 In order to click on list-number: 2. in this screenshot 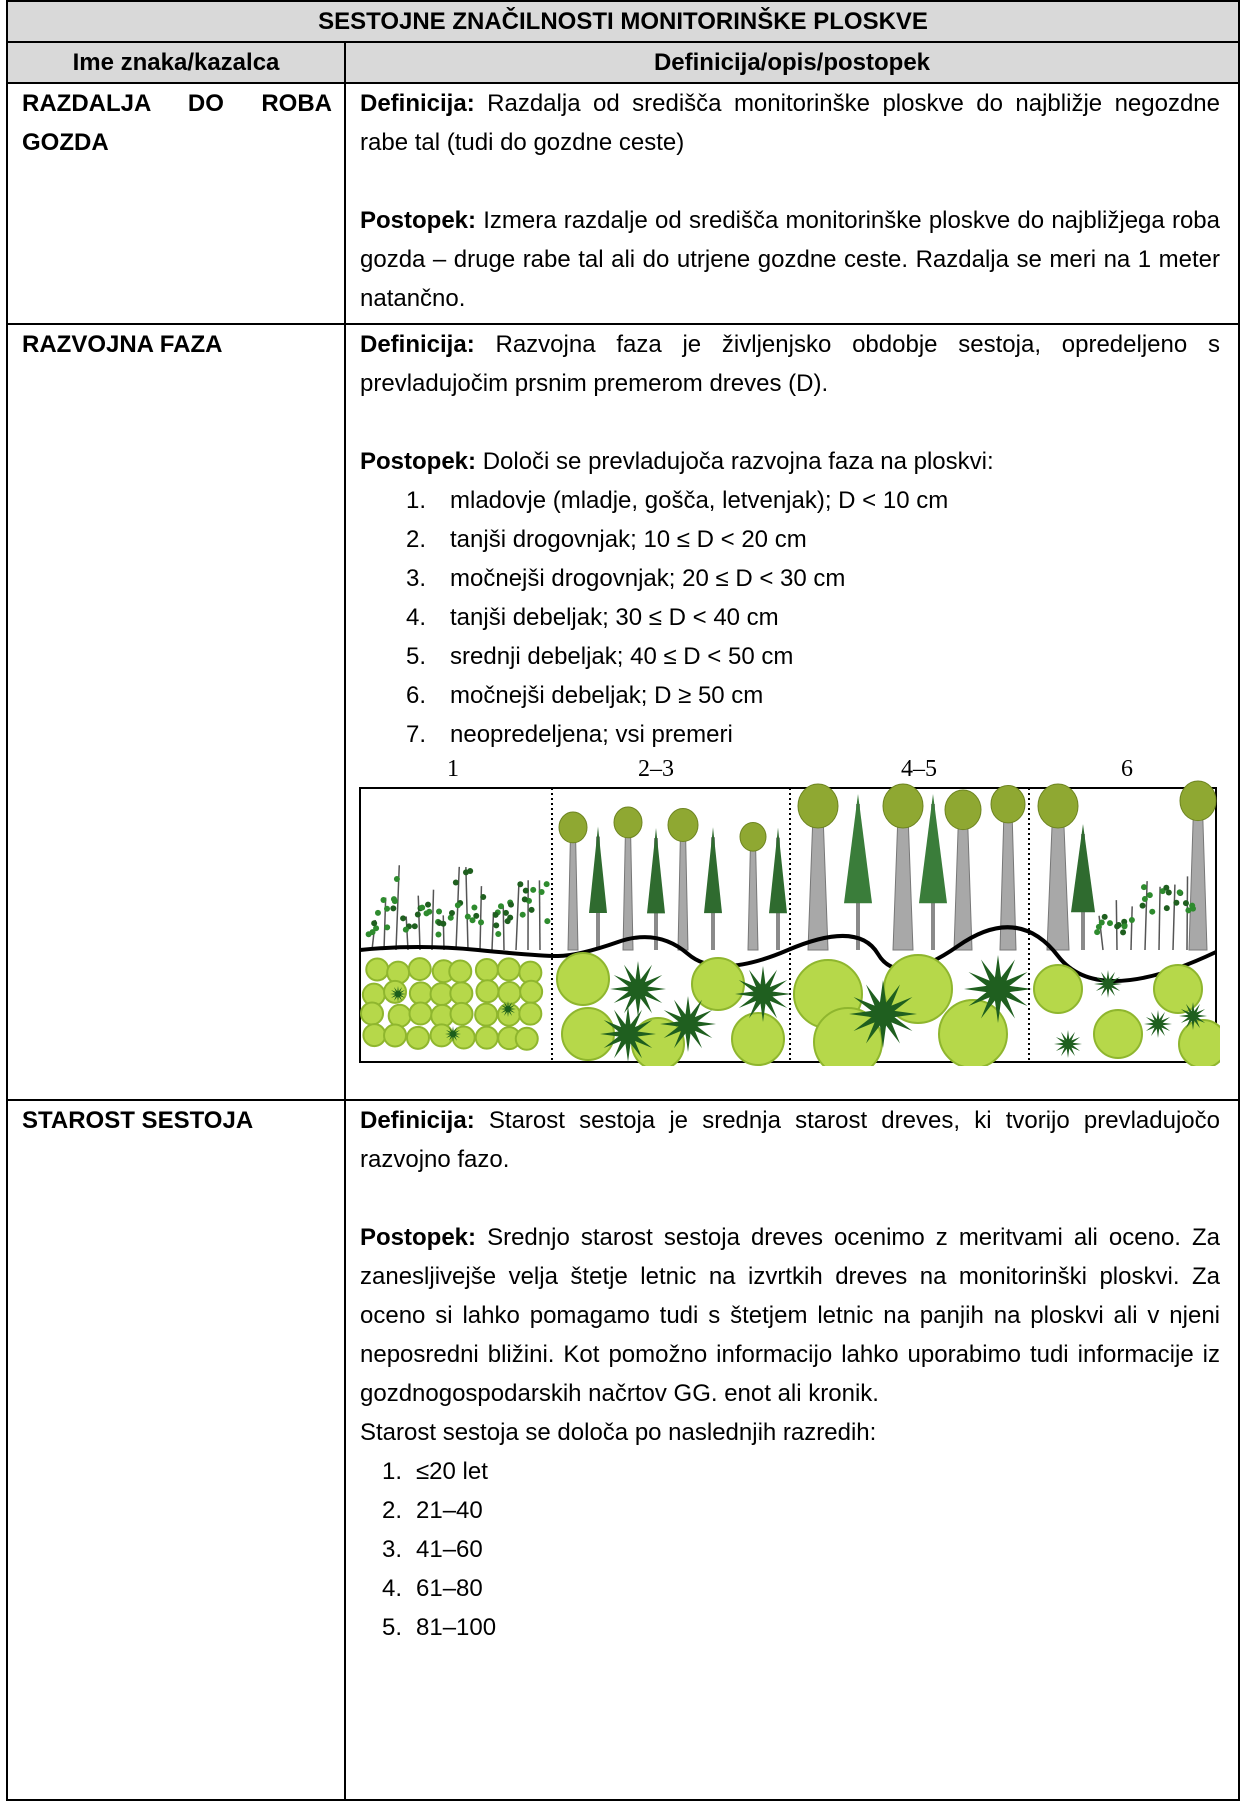, I will do `click(405, 539)`.